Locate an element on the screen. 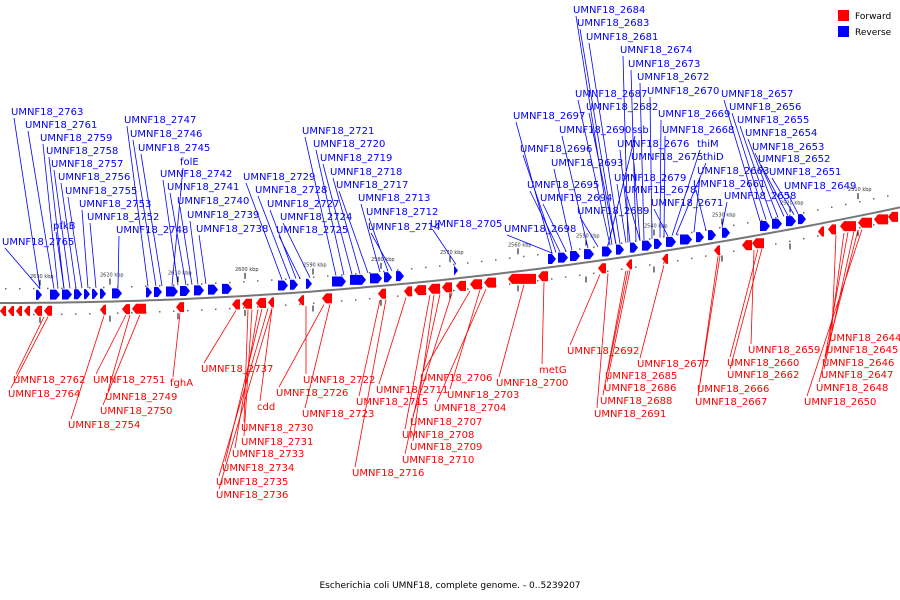  gene-label-umnf18-2651: UMNF18_2651 is located at coordinates (805, 172).